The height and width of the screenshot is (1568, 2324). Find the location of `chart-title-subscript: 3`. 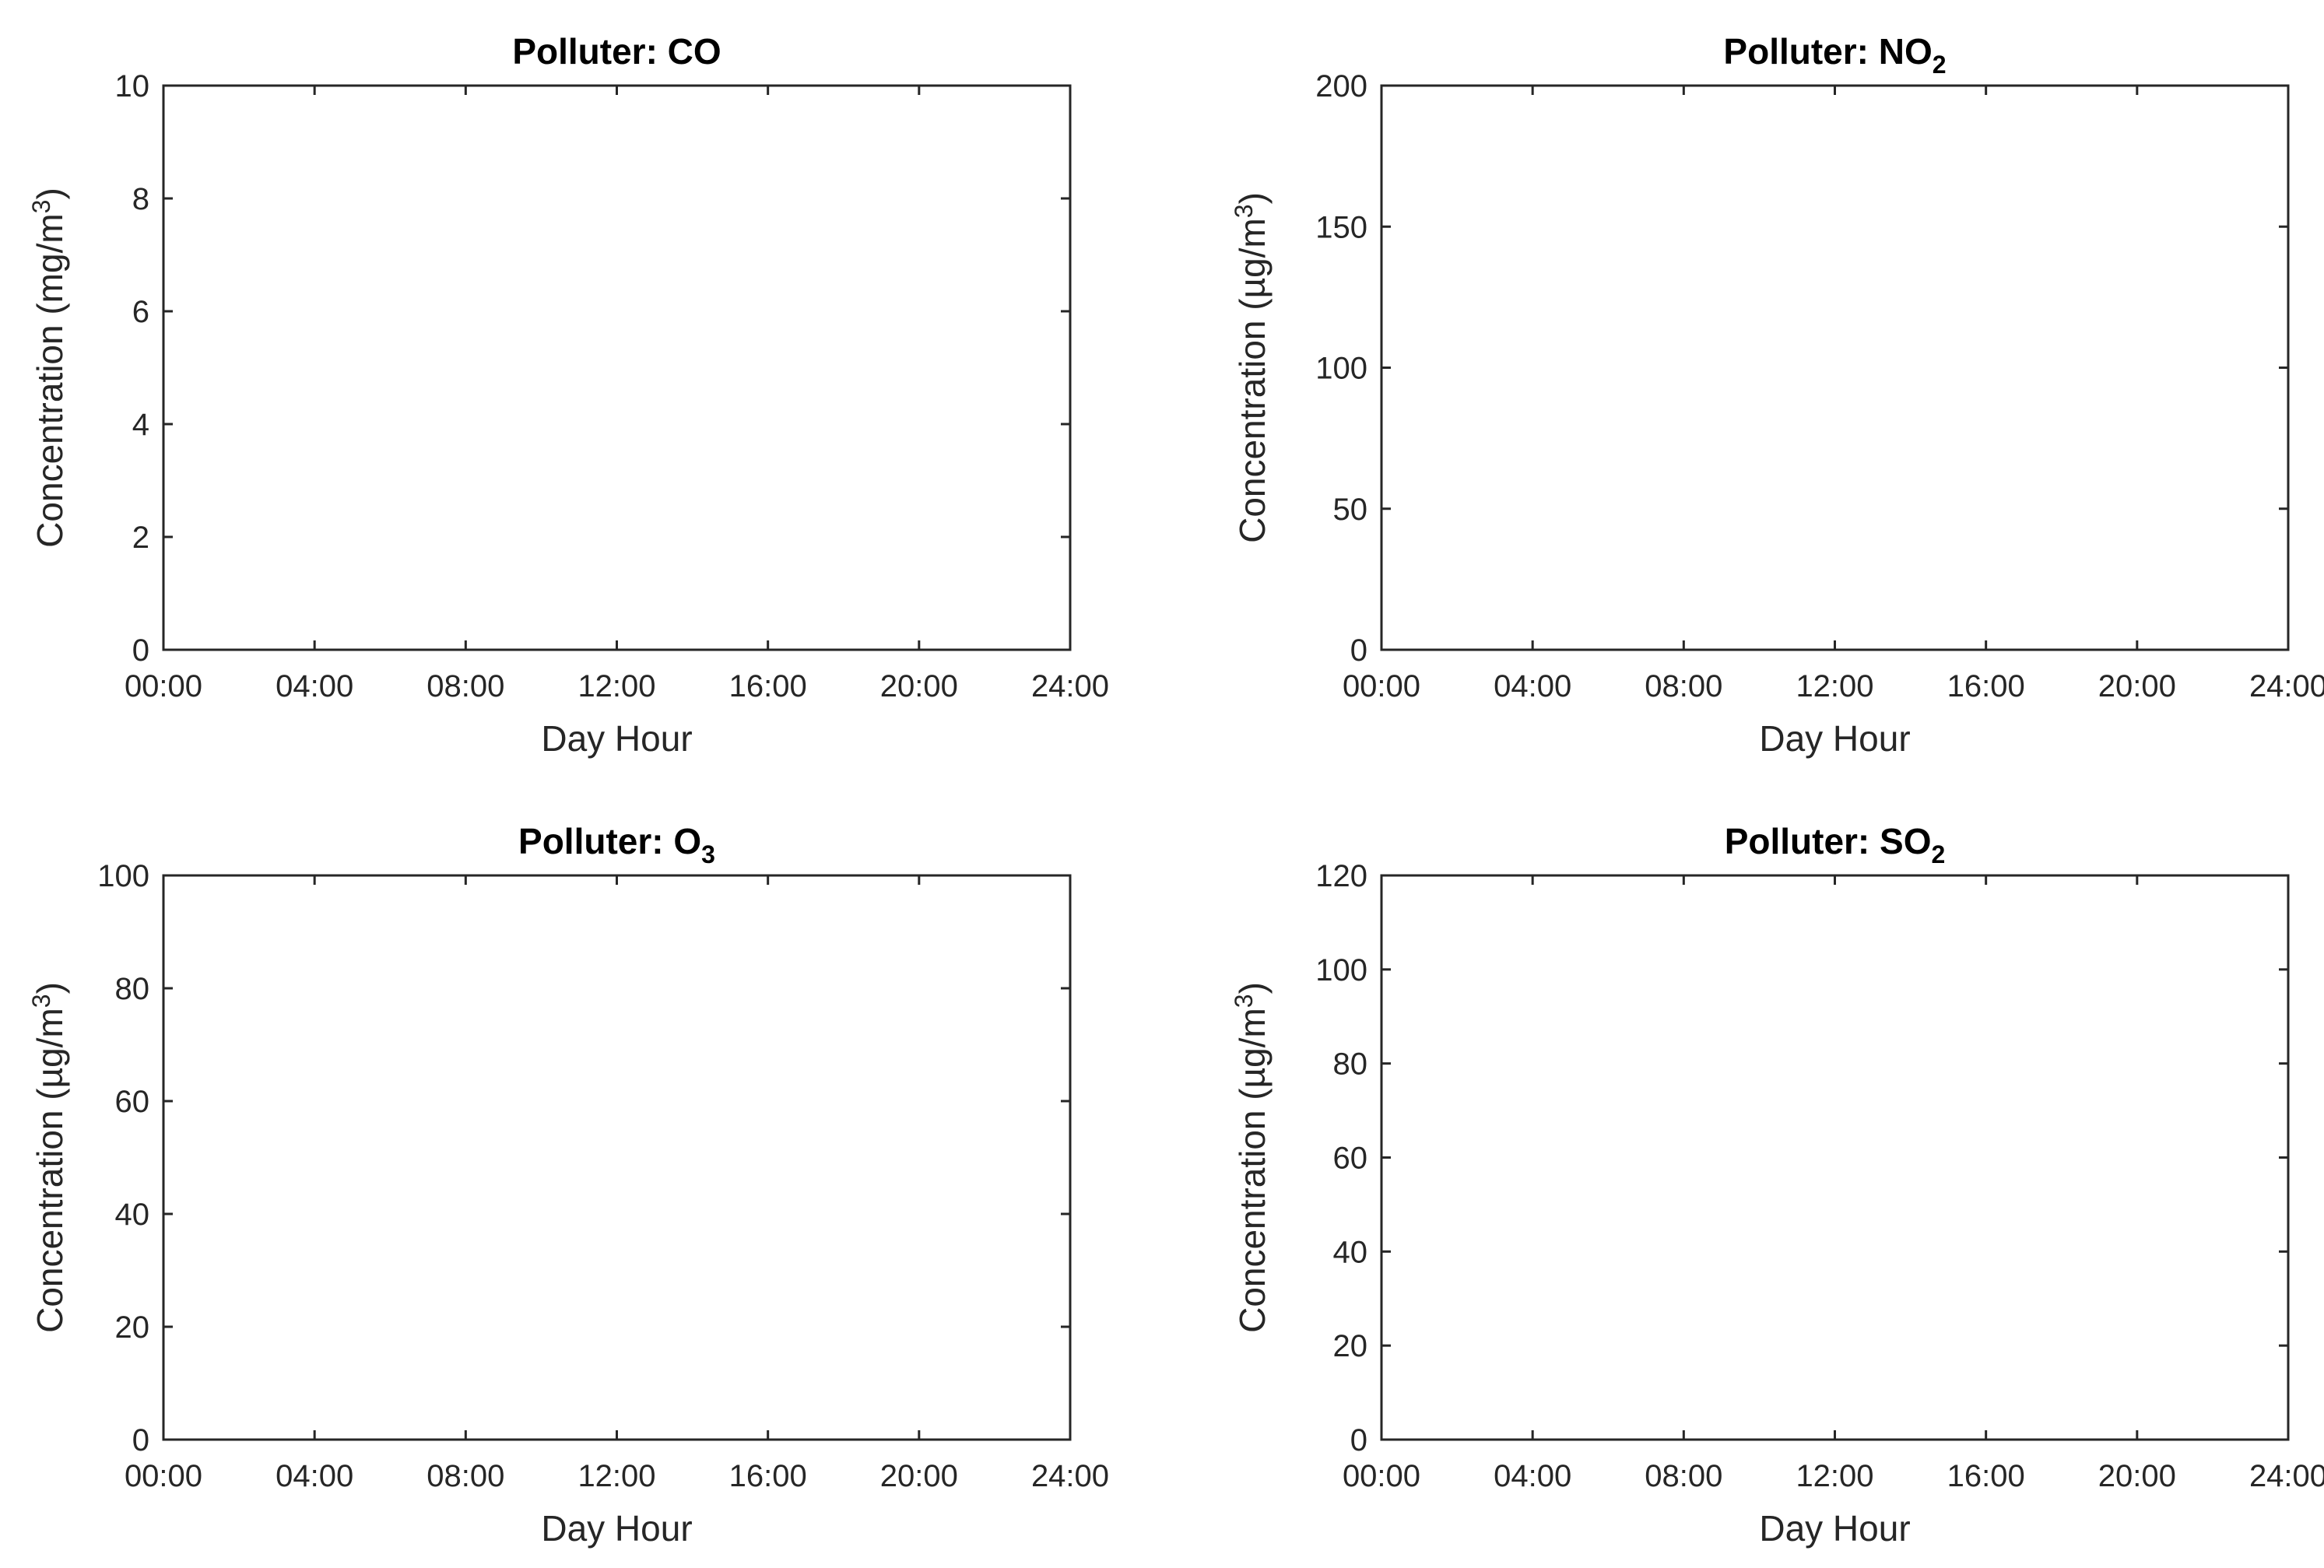

chart-title-subscript: 3 is located at coordinates (708, 854).